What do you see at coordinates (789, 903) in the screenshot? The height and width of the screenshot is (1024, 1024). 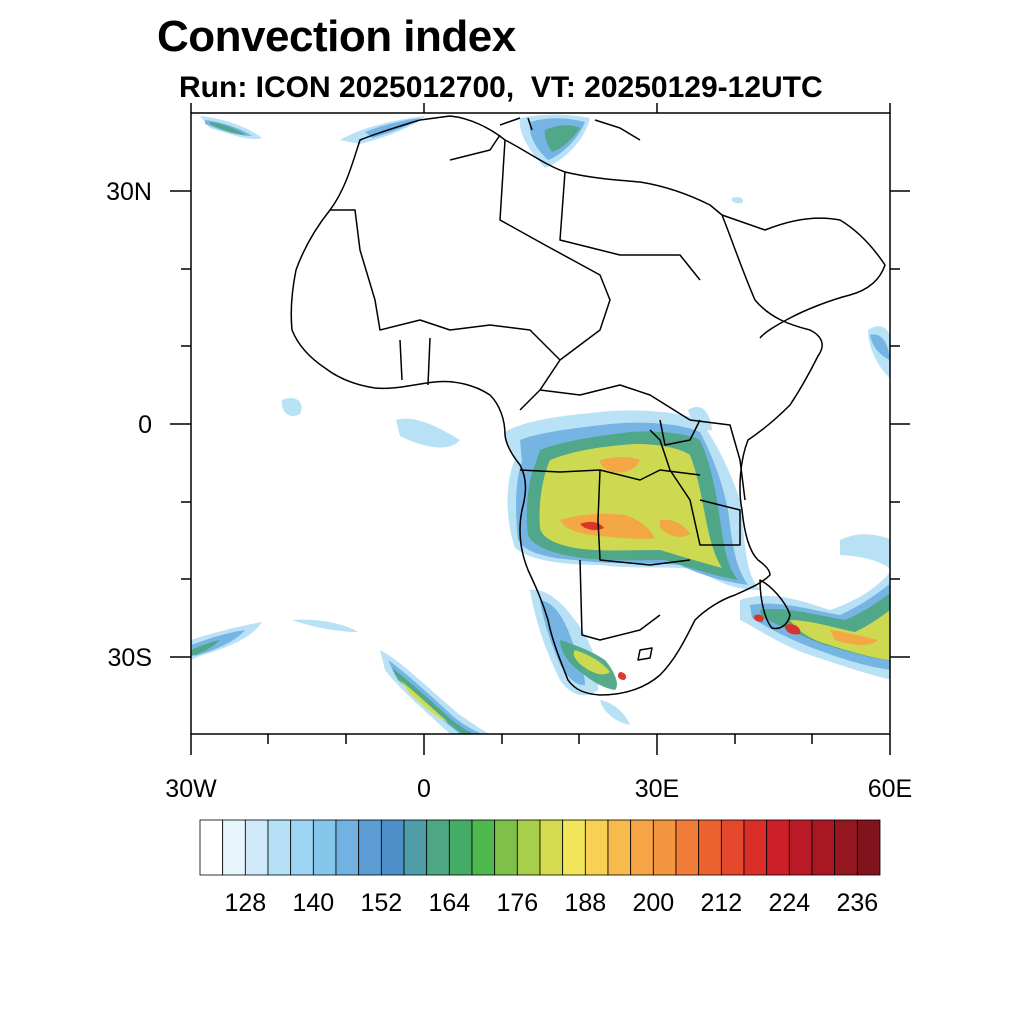 I see `colorbar-label: 224` at bounding box center [789, 903].